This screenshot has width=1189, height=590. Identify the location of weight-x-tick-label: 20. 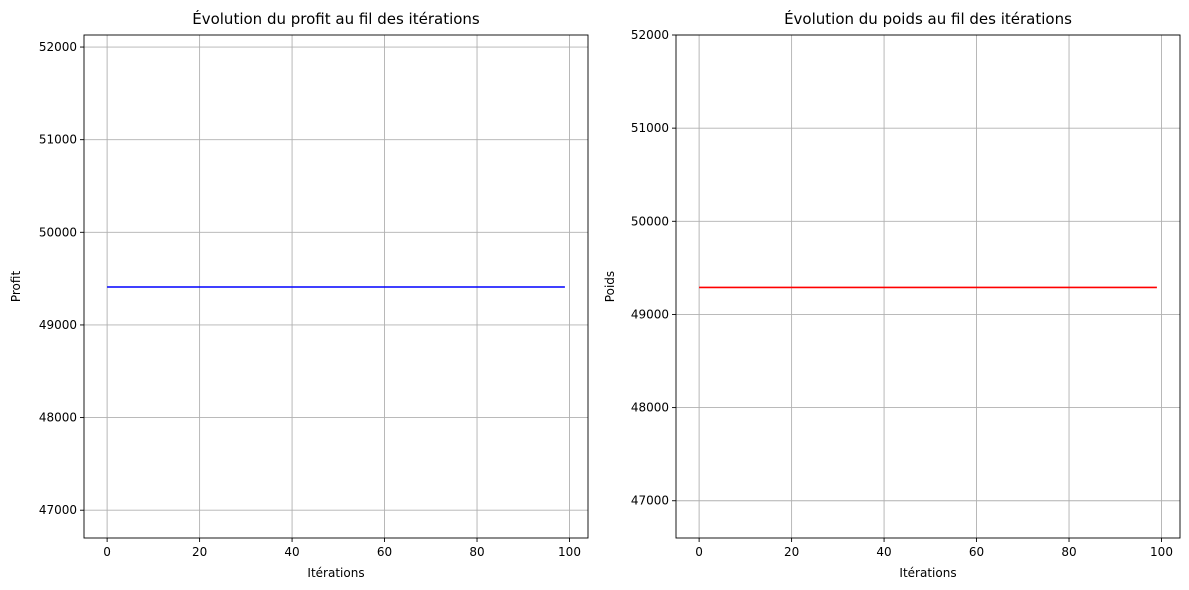
(791, 552).